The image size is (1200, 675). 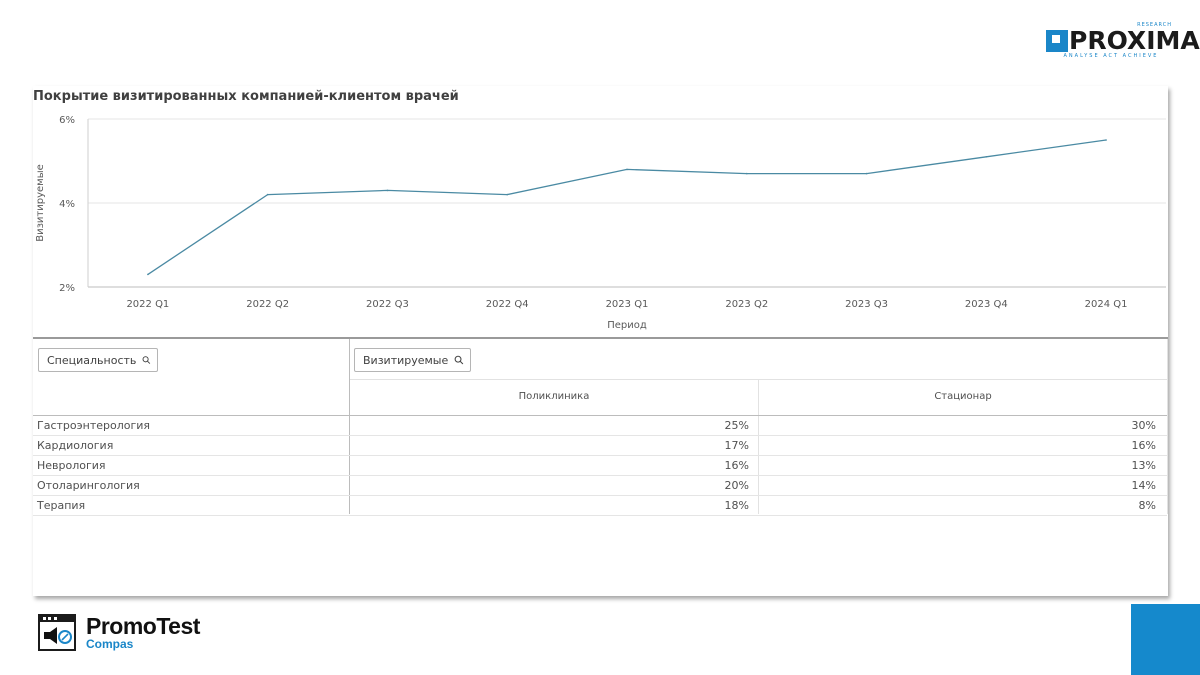 What do you see at coordinates (40, 203) in the screenshot?
I see `y-axis-title: Визитируемые` at bounding box center [40, 203].